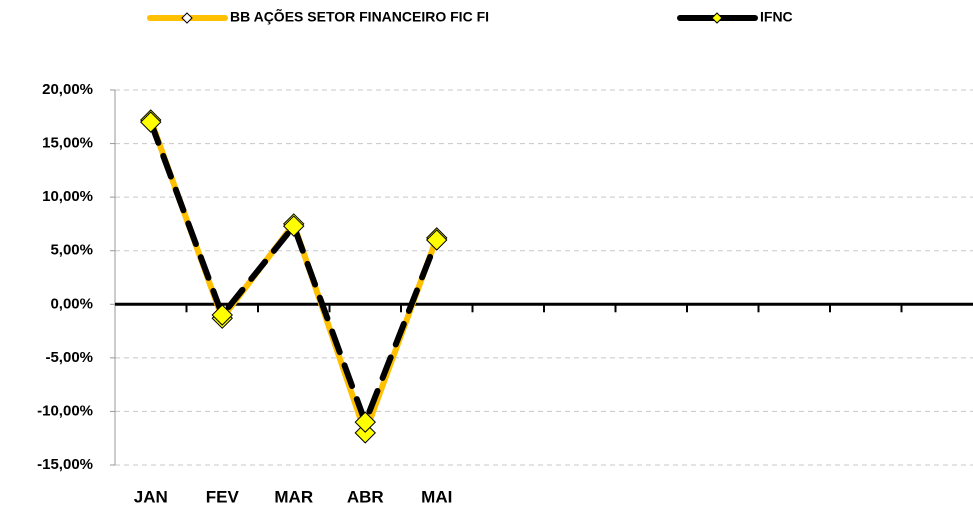  I want to click on y-tick-label: -5,00%, so click(69, 357).